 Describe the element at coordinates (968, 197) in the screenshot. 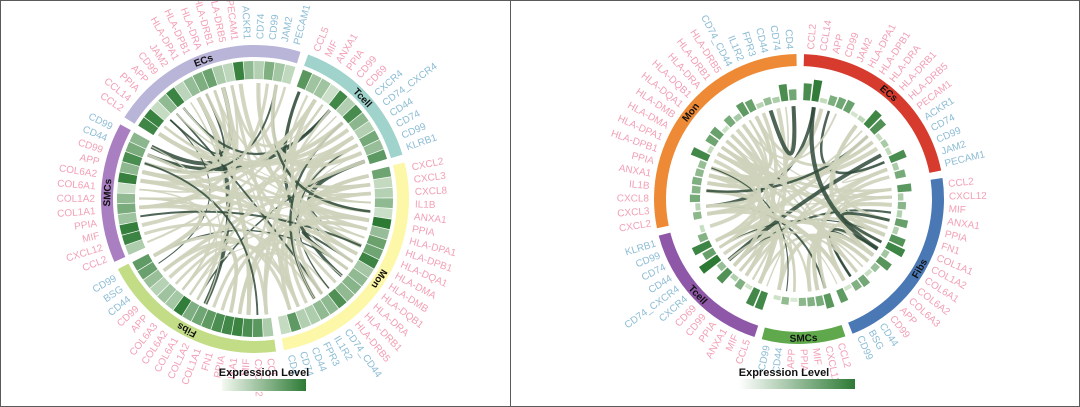

I see `gene-label: CXCL12` at that location.